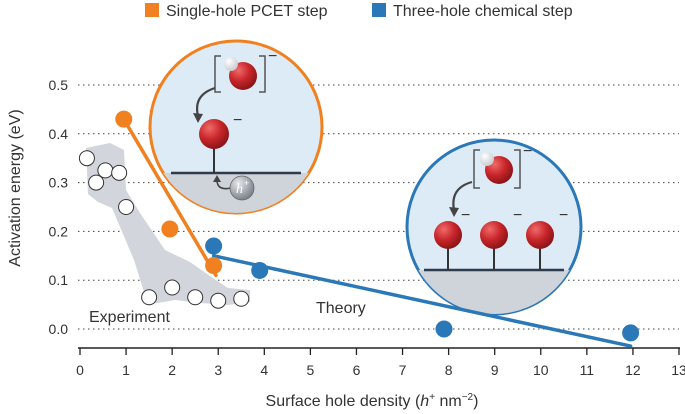  I want to click on x-tick-label: 7, so click(403, 370).